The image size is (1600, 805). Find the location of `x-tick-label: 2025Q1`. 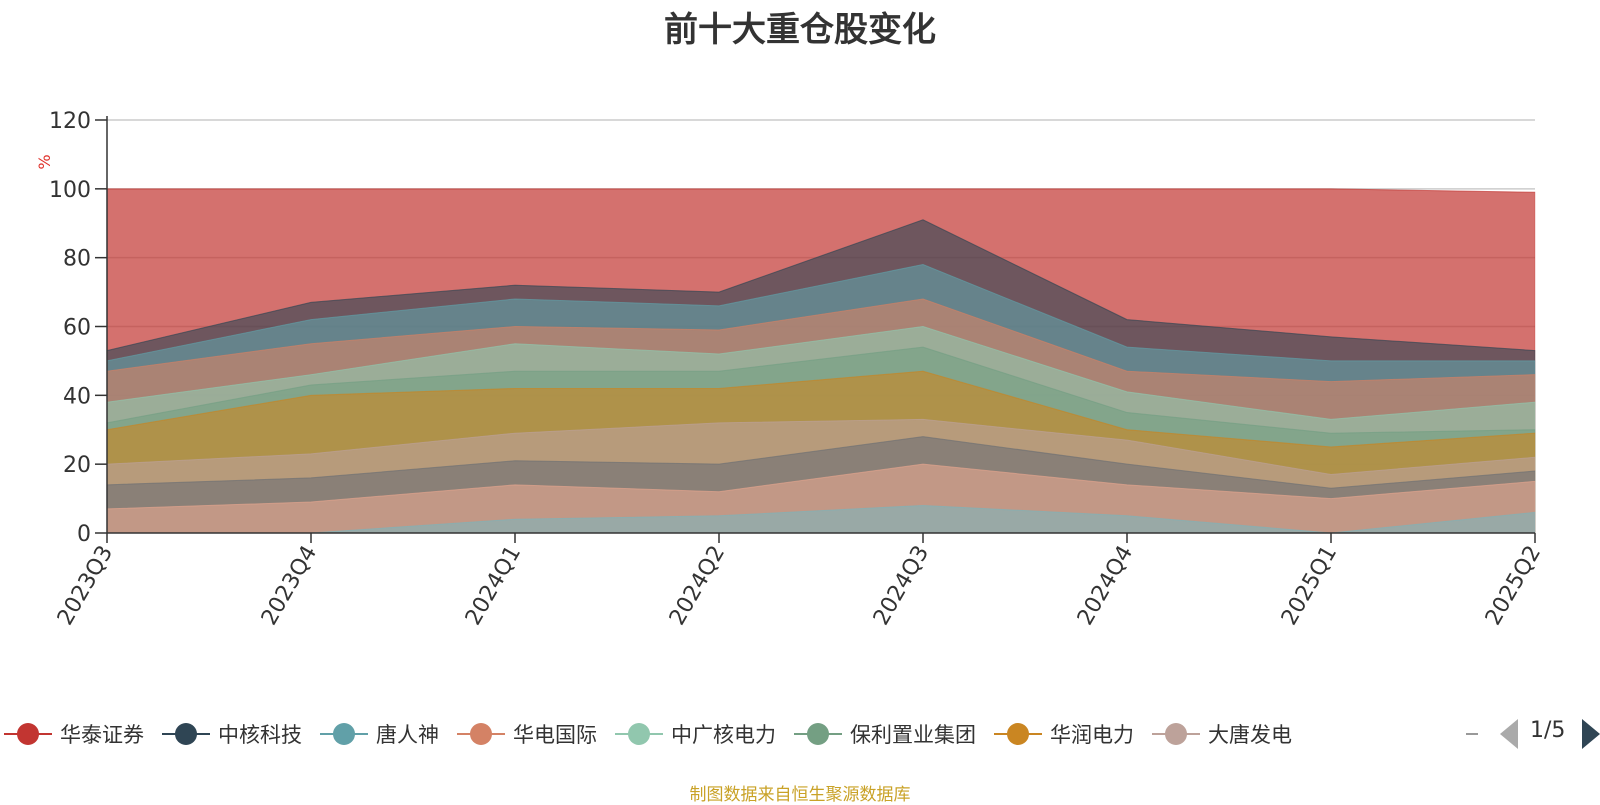

x-tick-label: 2025Q1 is located at coordinates (1309, 586).